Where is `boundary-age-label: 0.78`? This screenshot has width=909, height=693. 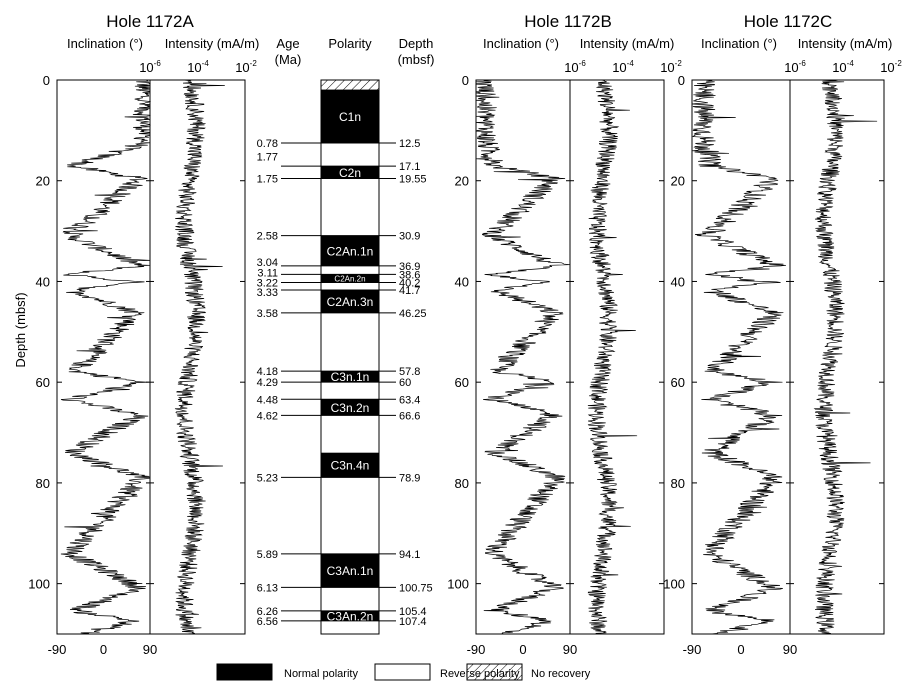
boundary-age-label: 0.78 is located at coordinates (267, 144).